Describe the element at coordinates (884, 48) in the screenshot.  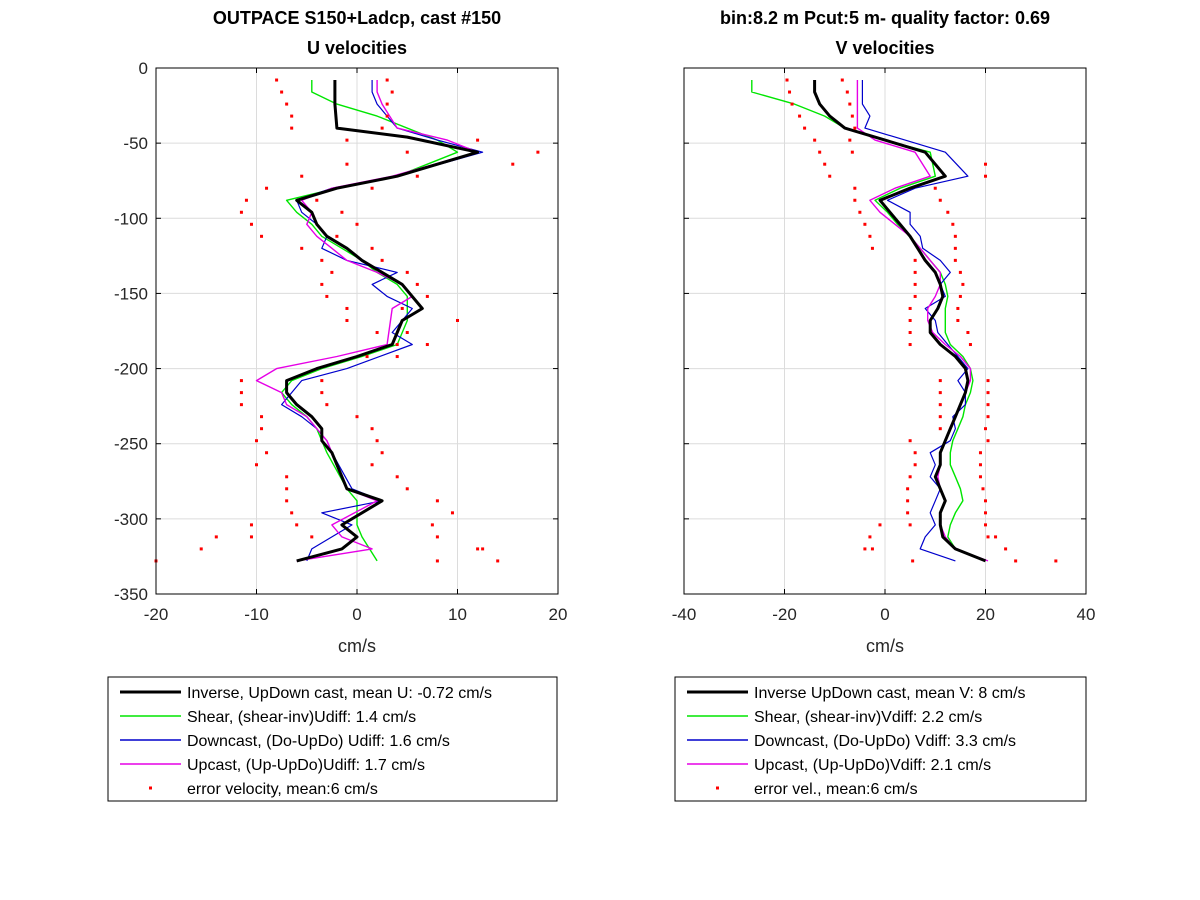
I see `v-panel-subtitle: V velocities` at that location.